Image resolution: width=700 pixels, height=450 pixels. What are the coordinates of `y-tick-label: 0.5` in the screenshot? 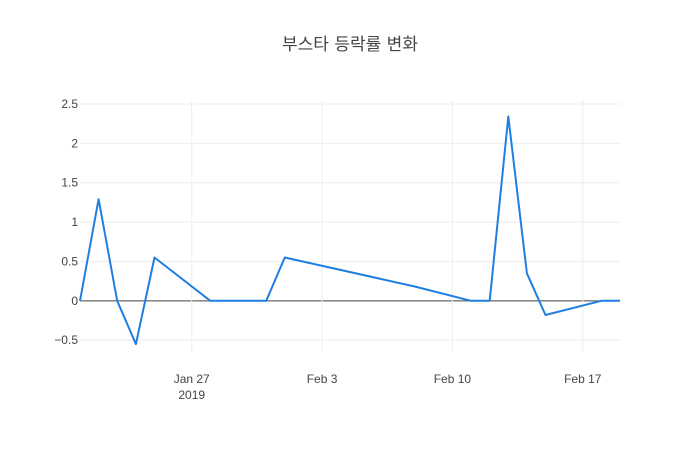 It's located at (69, 261).